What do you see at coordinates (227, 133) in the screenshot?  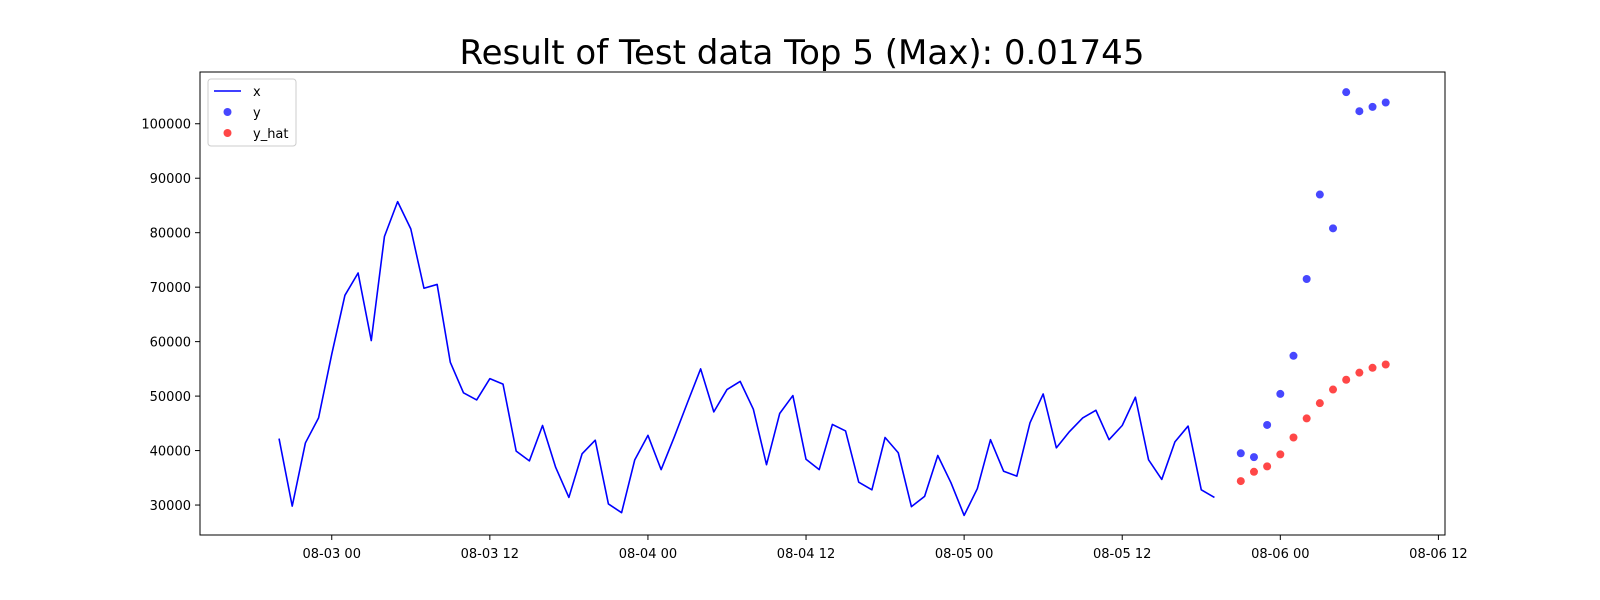 I see `legend-swatch-y_hat` at bounding box center [227, 133].